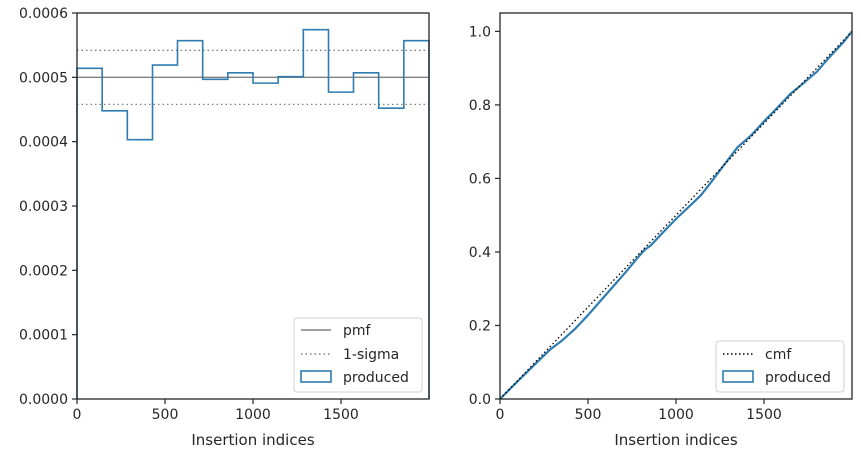 The height and width of the screenshot is (457, 861). What do you see at coordinates (43, 207) in the screenshot?
I see `left-y-tick-label: 0.0003` at bounding box center [43, 207].